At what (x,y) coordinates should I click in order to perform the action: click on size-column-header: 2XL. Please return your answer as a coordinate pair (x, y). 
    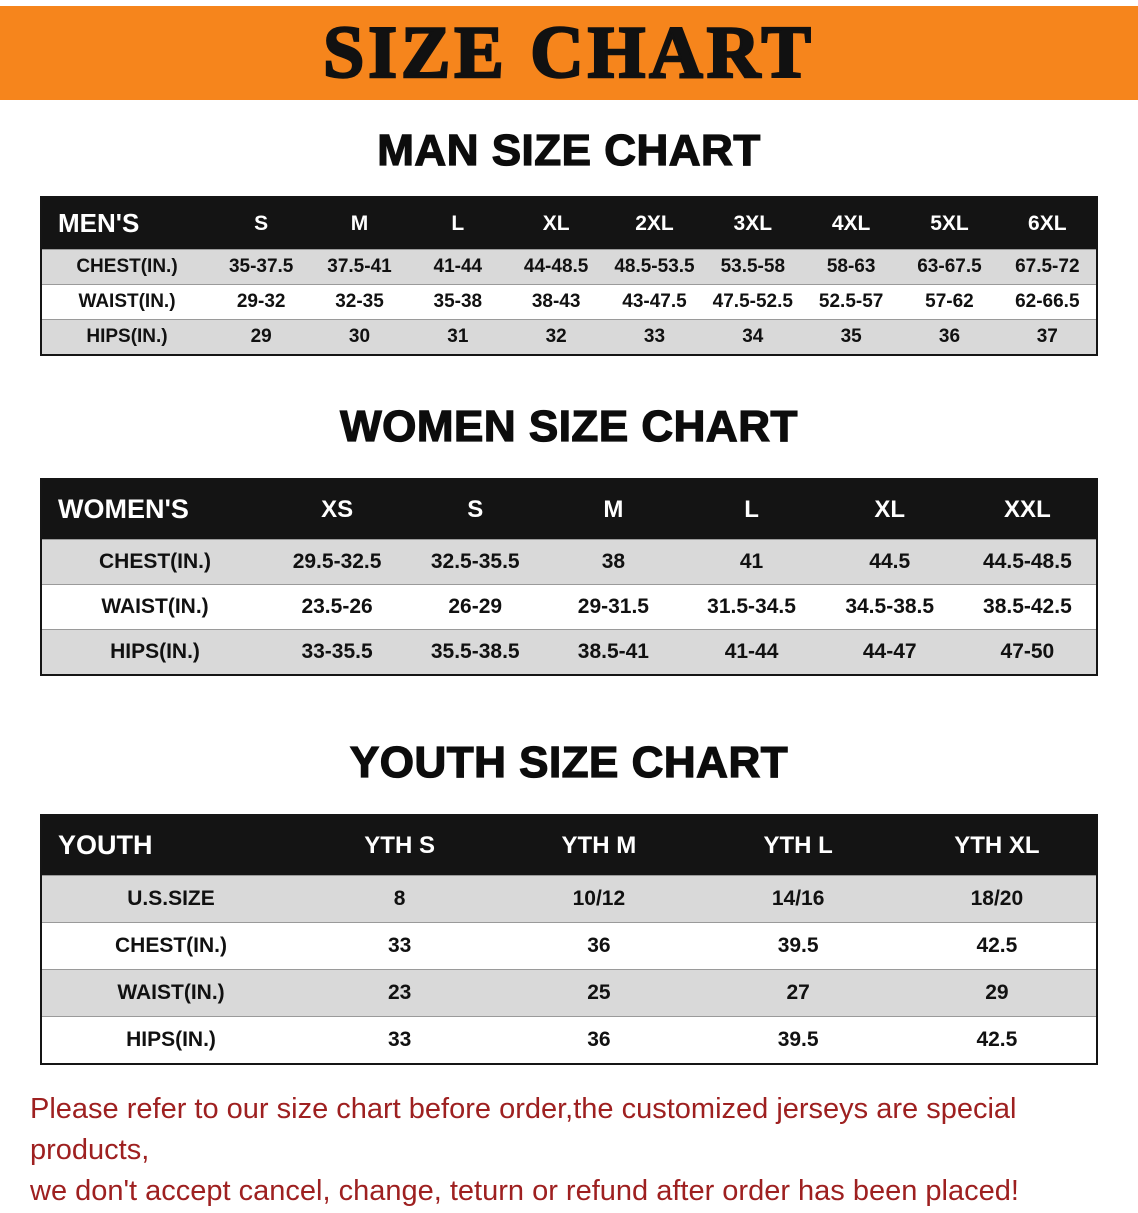
    Looking at the image, I should click on (654, 223).